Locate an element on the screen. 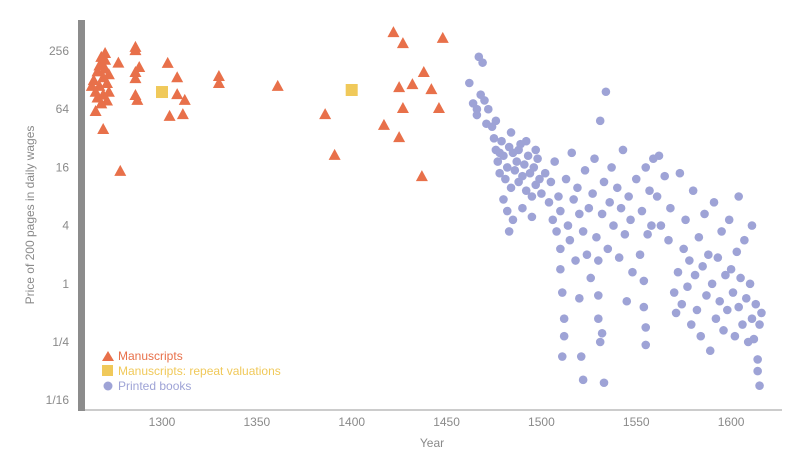 This screenshot has width=807, height=453. y-tick-labels: 256 64 16 4 1 1/4 1/16 is located at coordinates (58, 225).